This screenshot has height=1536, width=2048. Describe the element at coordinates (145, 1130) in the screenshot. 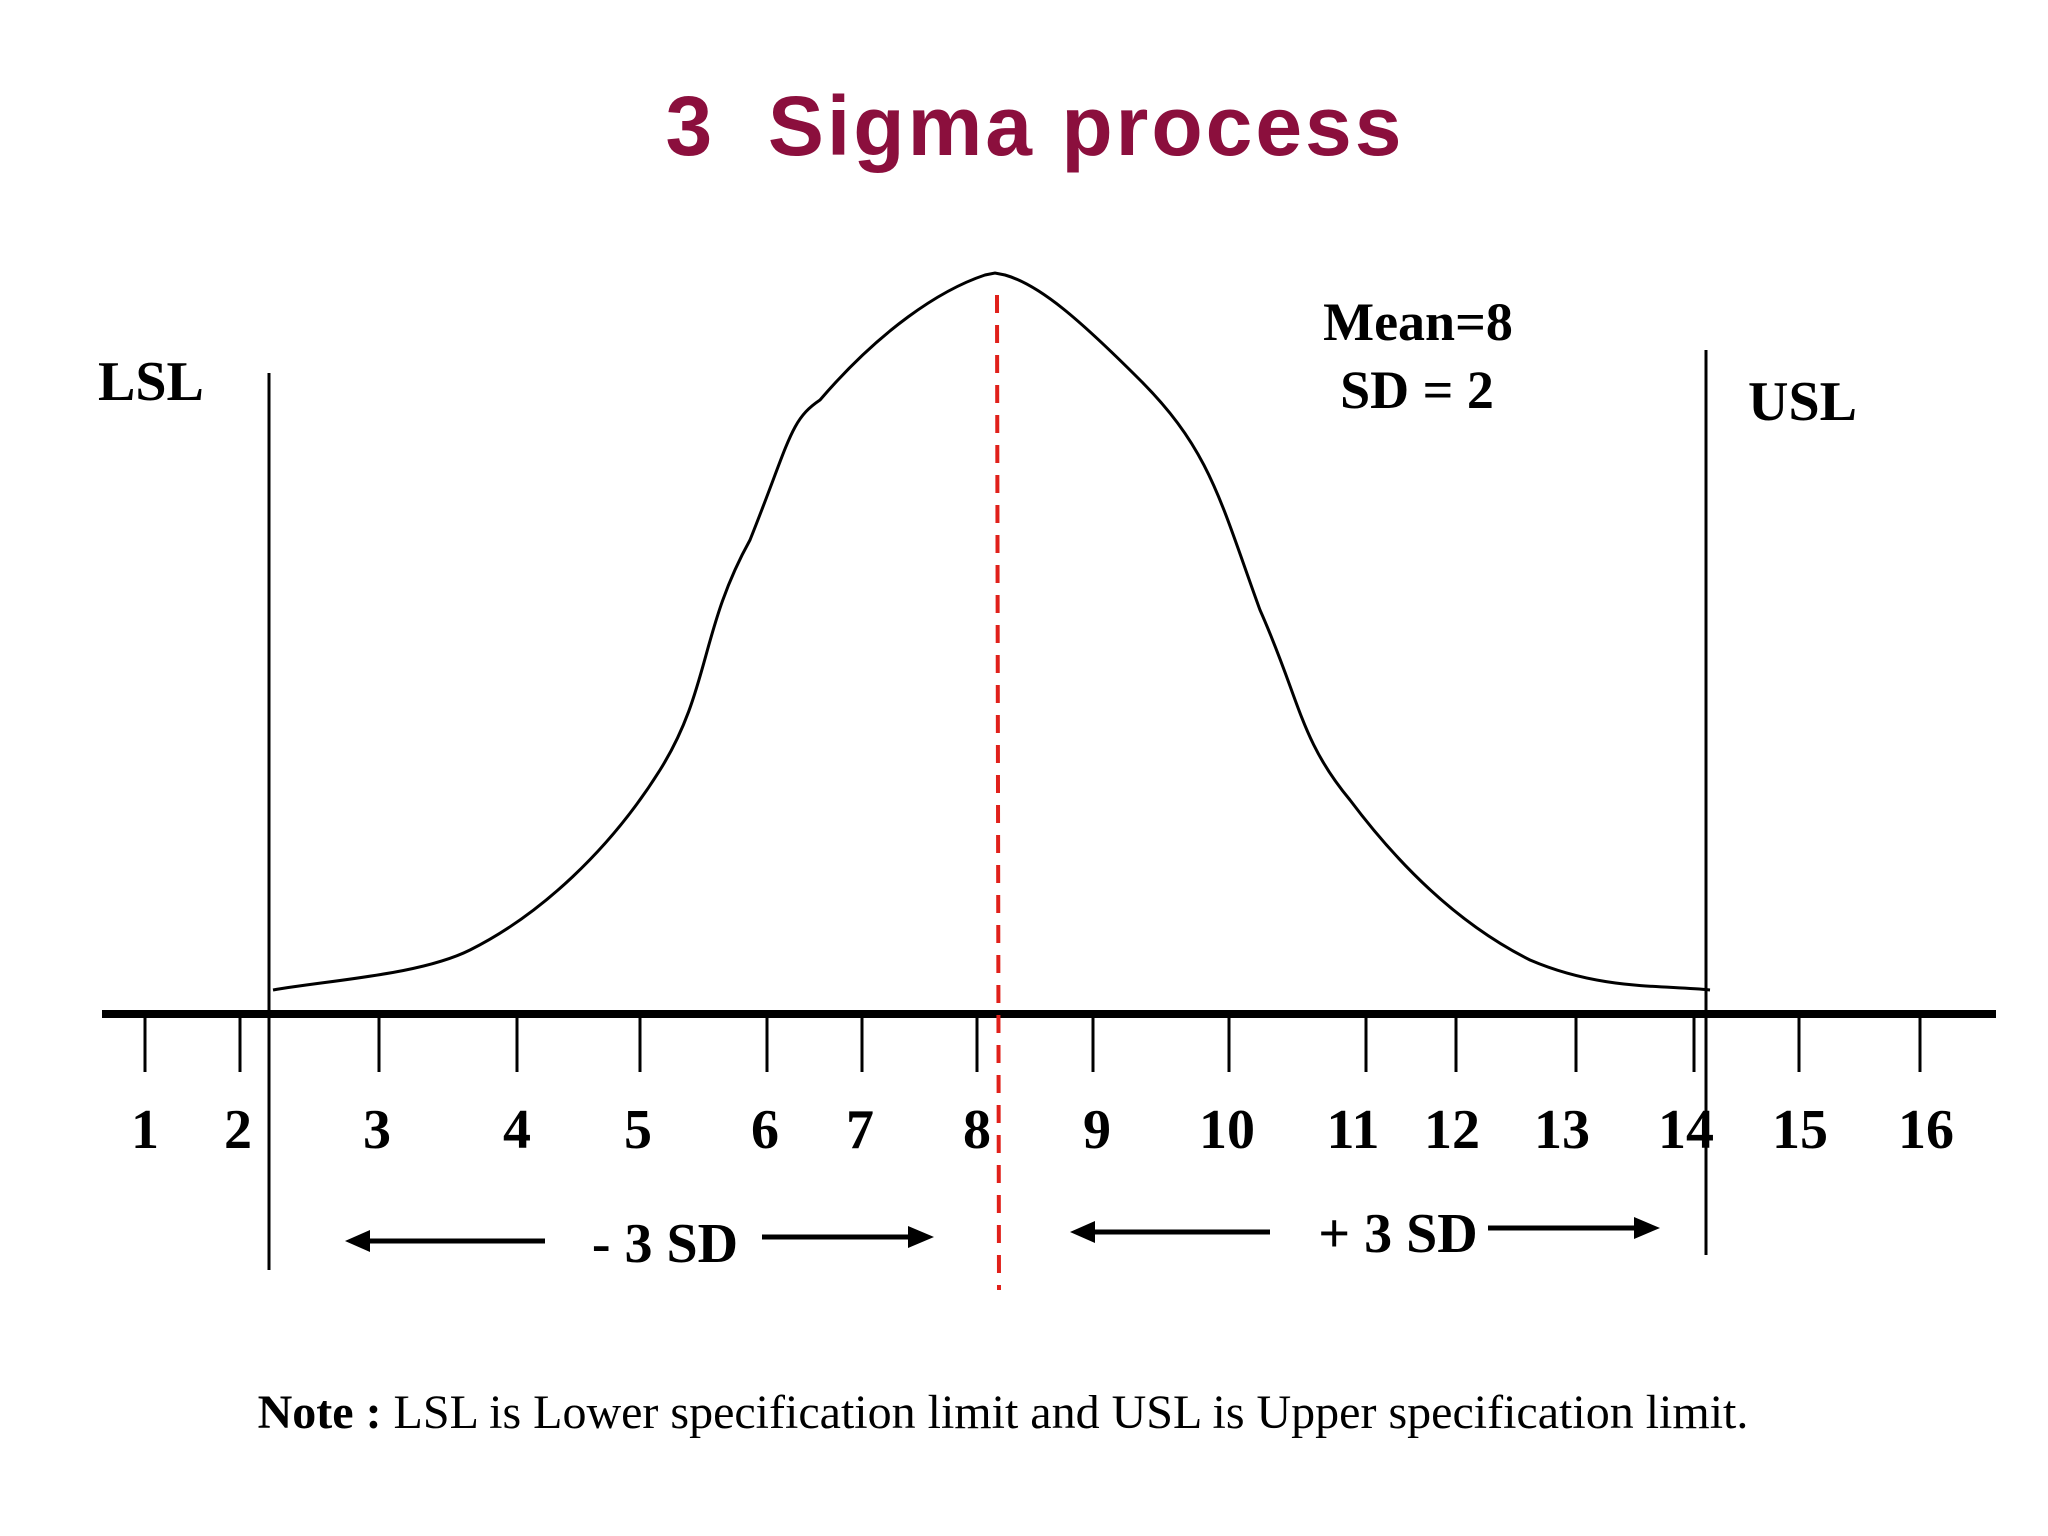

I see `axis-tick-label: 1` at that location.